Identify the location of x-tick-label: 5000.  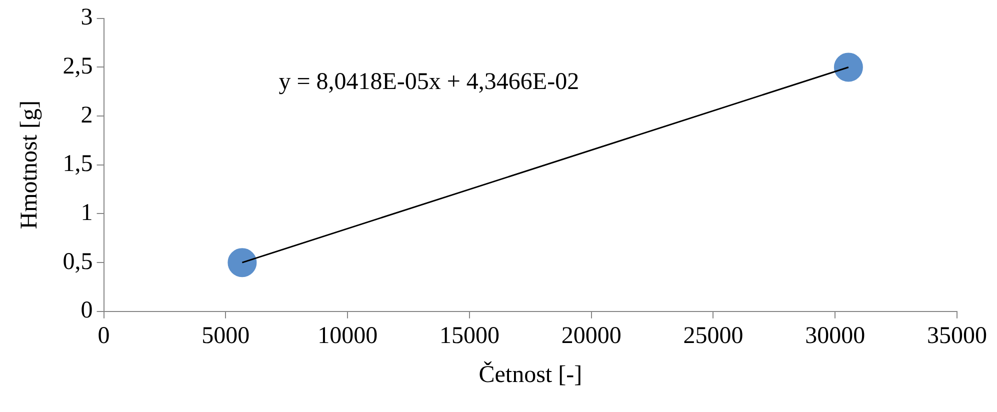
(226, 336).